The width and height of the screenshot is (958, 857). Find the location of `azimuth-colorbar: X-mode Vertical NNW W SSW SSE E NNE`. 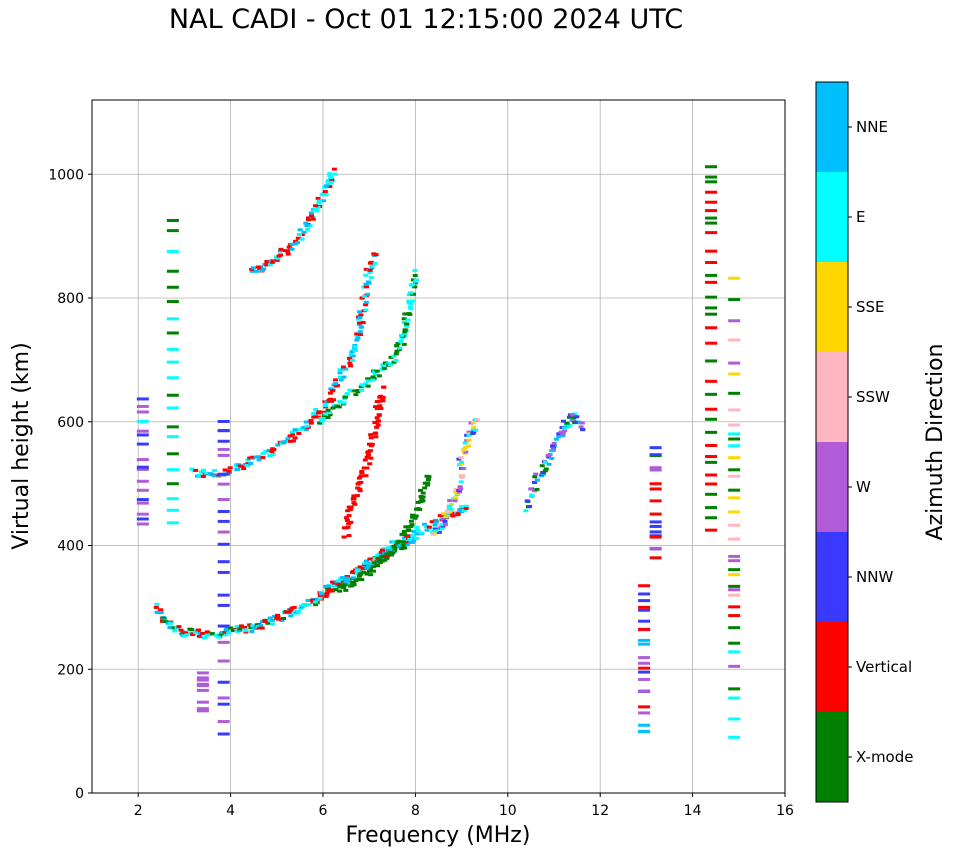

azimuth-colorbar: X-mode Vertical NNW W SSW SSE E NNE is located at coordinates (864, 442).